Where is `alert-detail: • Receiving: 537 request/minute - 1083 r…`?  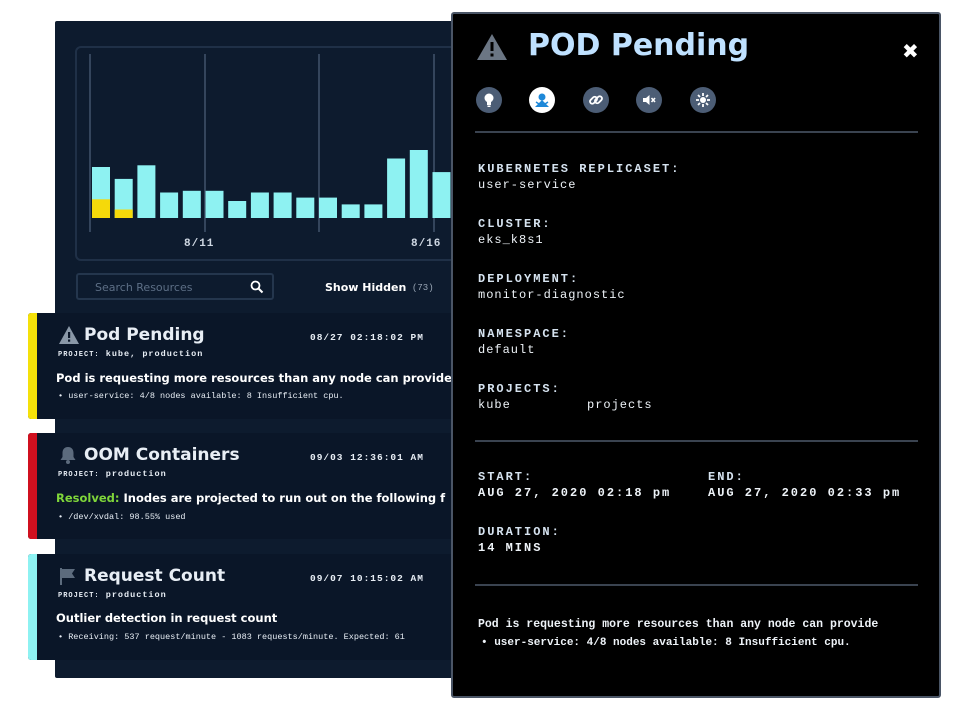
alert-detail: • Receiving: 537 request/minute - 1083 r… is located at coordinates (231, 637).